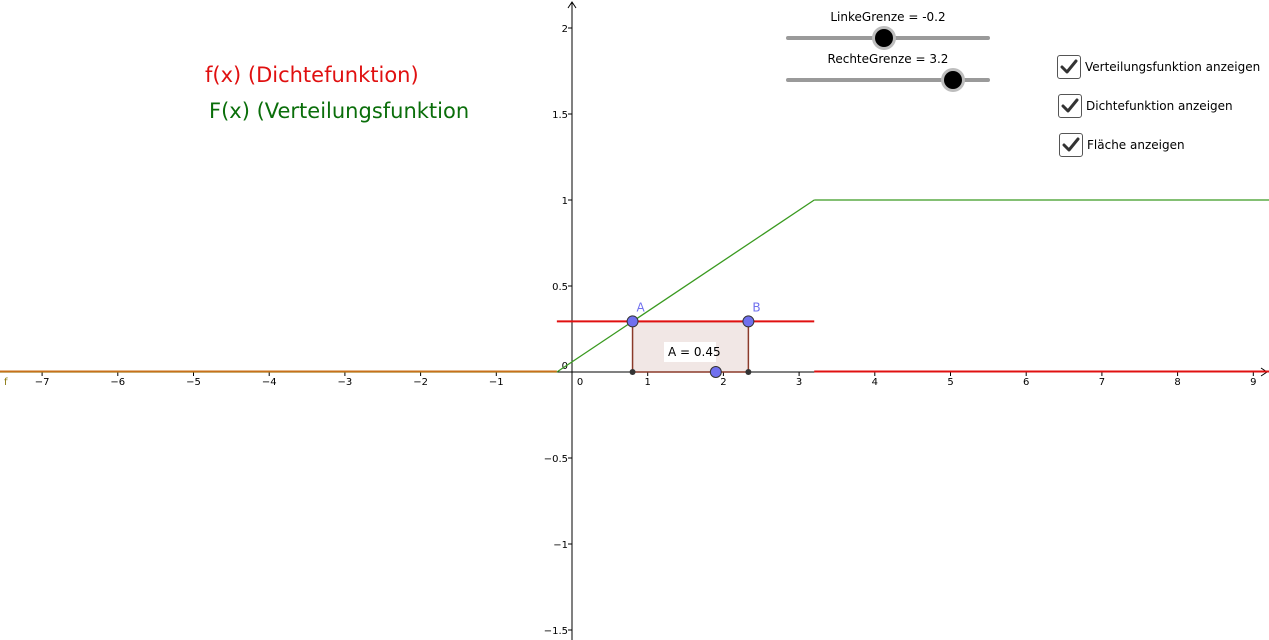  I want to click on point-a-label: A, so click(641, 307).